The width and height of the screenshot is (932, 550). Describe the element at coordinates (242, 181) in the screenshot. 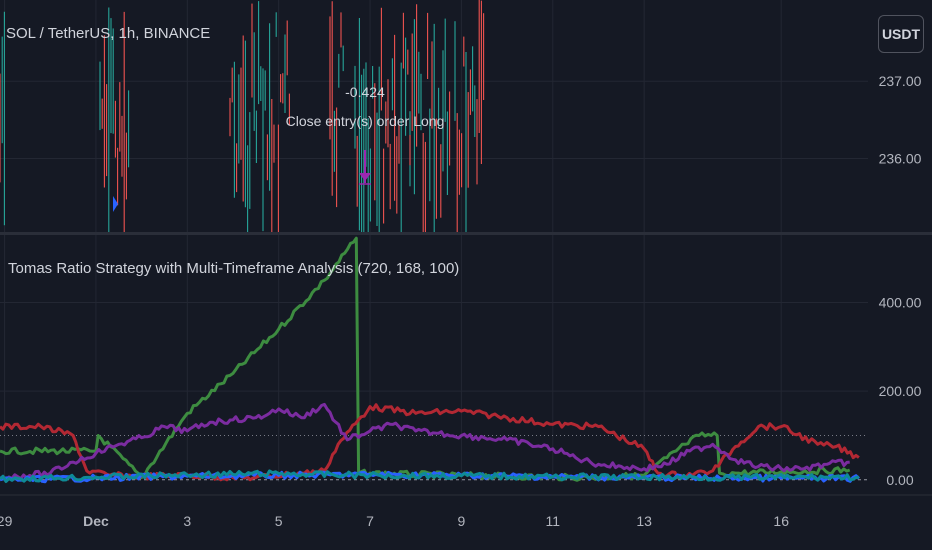

I see `strategy-markers` at that location.